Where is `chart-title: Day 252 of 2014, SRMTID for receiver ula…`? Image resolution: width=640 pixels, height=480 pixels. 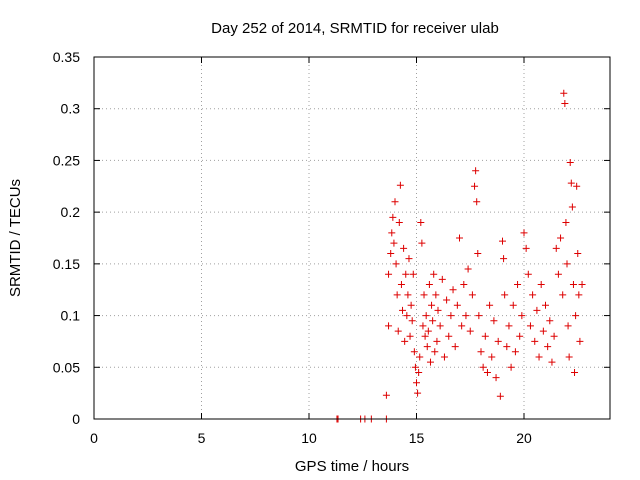
chart-title: Day 252 of 2014, SRMTID for receiver ula… is located at coordinates (355, 28).